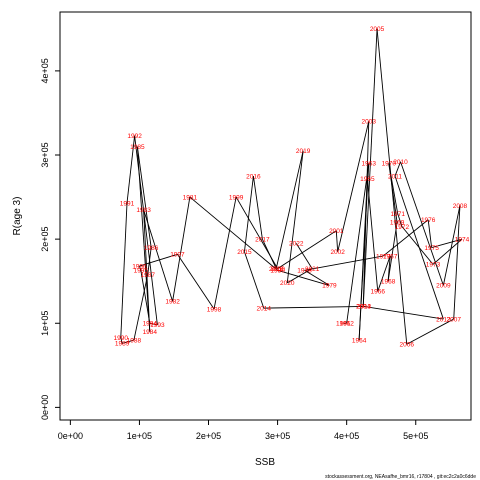 The image size is (480, 480). What do you see at coordinates (462, 239) in the screenshot?
I see `year-label: 1974` at bounding box center [462, 239].